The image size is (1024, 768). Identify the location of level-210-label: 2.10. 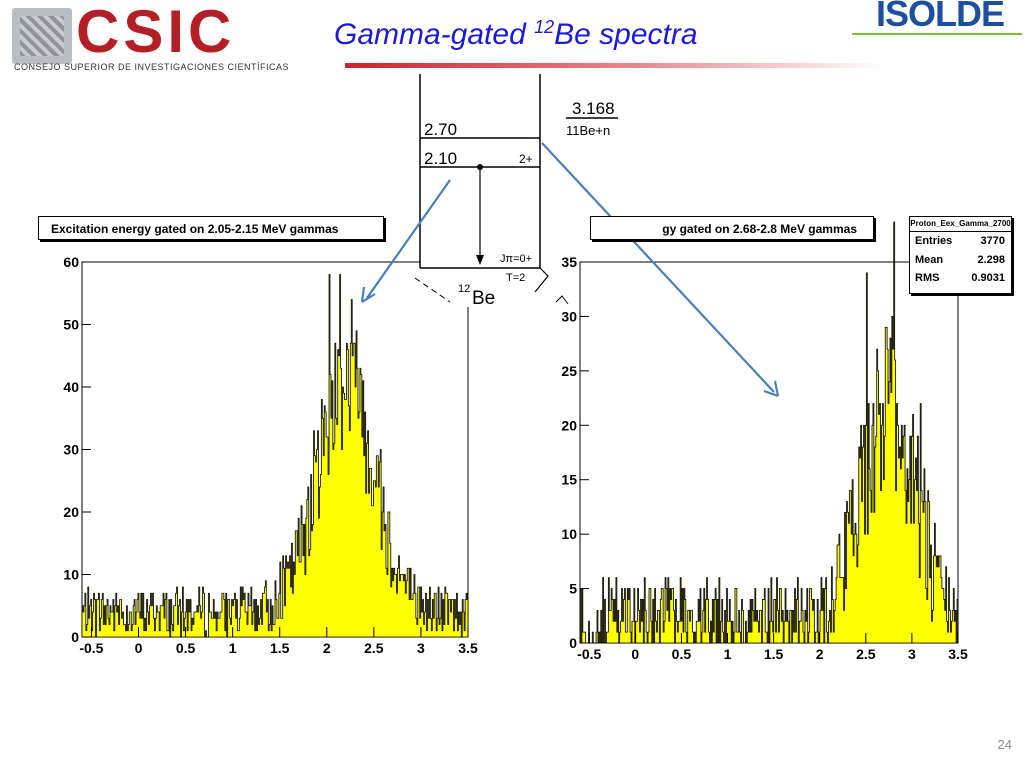
(440, 158).